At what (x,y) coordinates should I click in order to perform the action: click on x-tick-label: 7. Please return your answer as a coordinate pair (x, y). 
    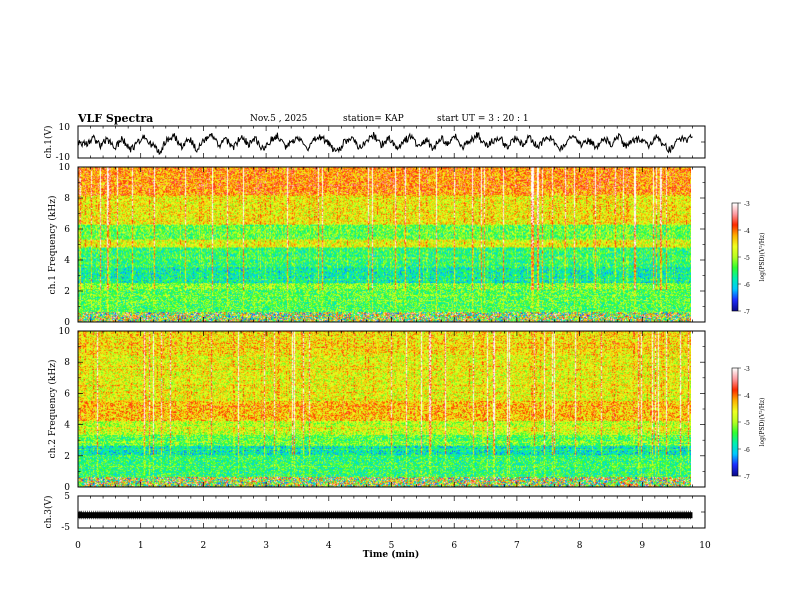
    Looking at the image, I should click on (517, 546).